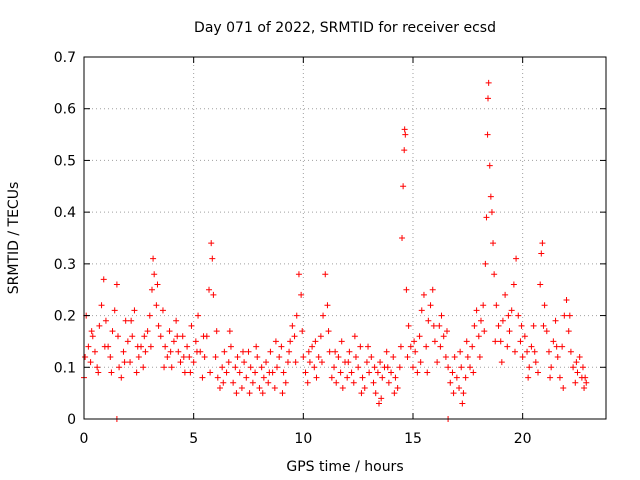 Image resolution: width=640 pixels, height=480 pixels. I want to click on x-tick-label: 0, so click(84, 439).